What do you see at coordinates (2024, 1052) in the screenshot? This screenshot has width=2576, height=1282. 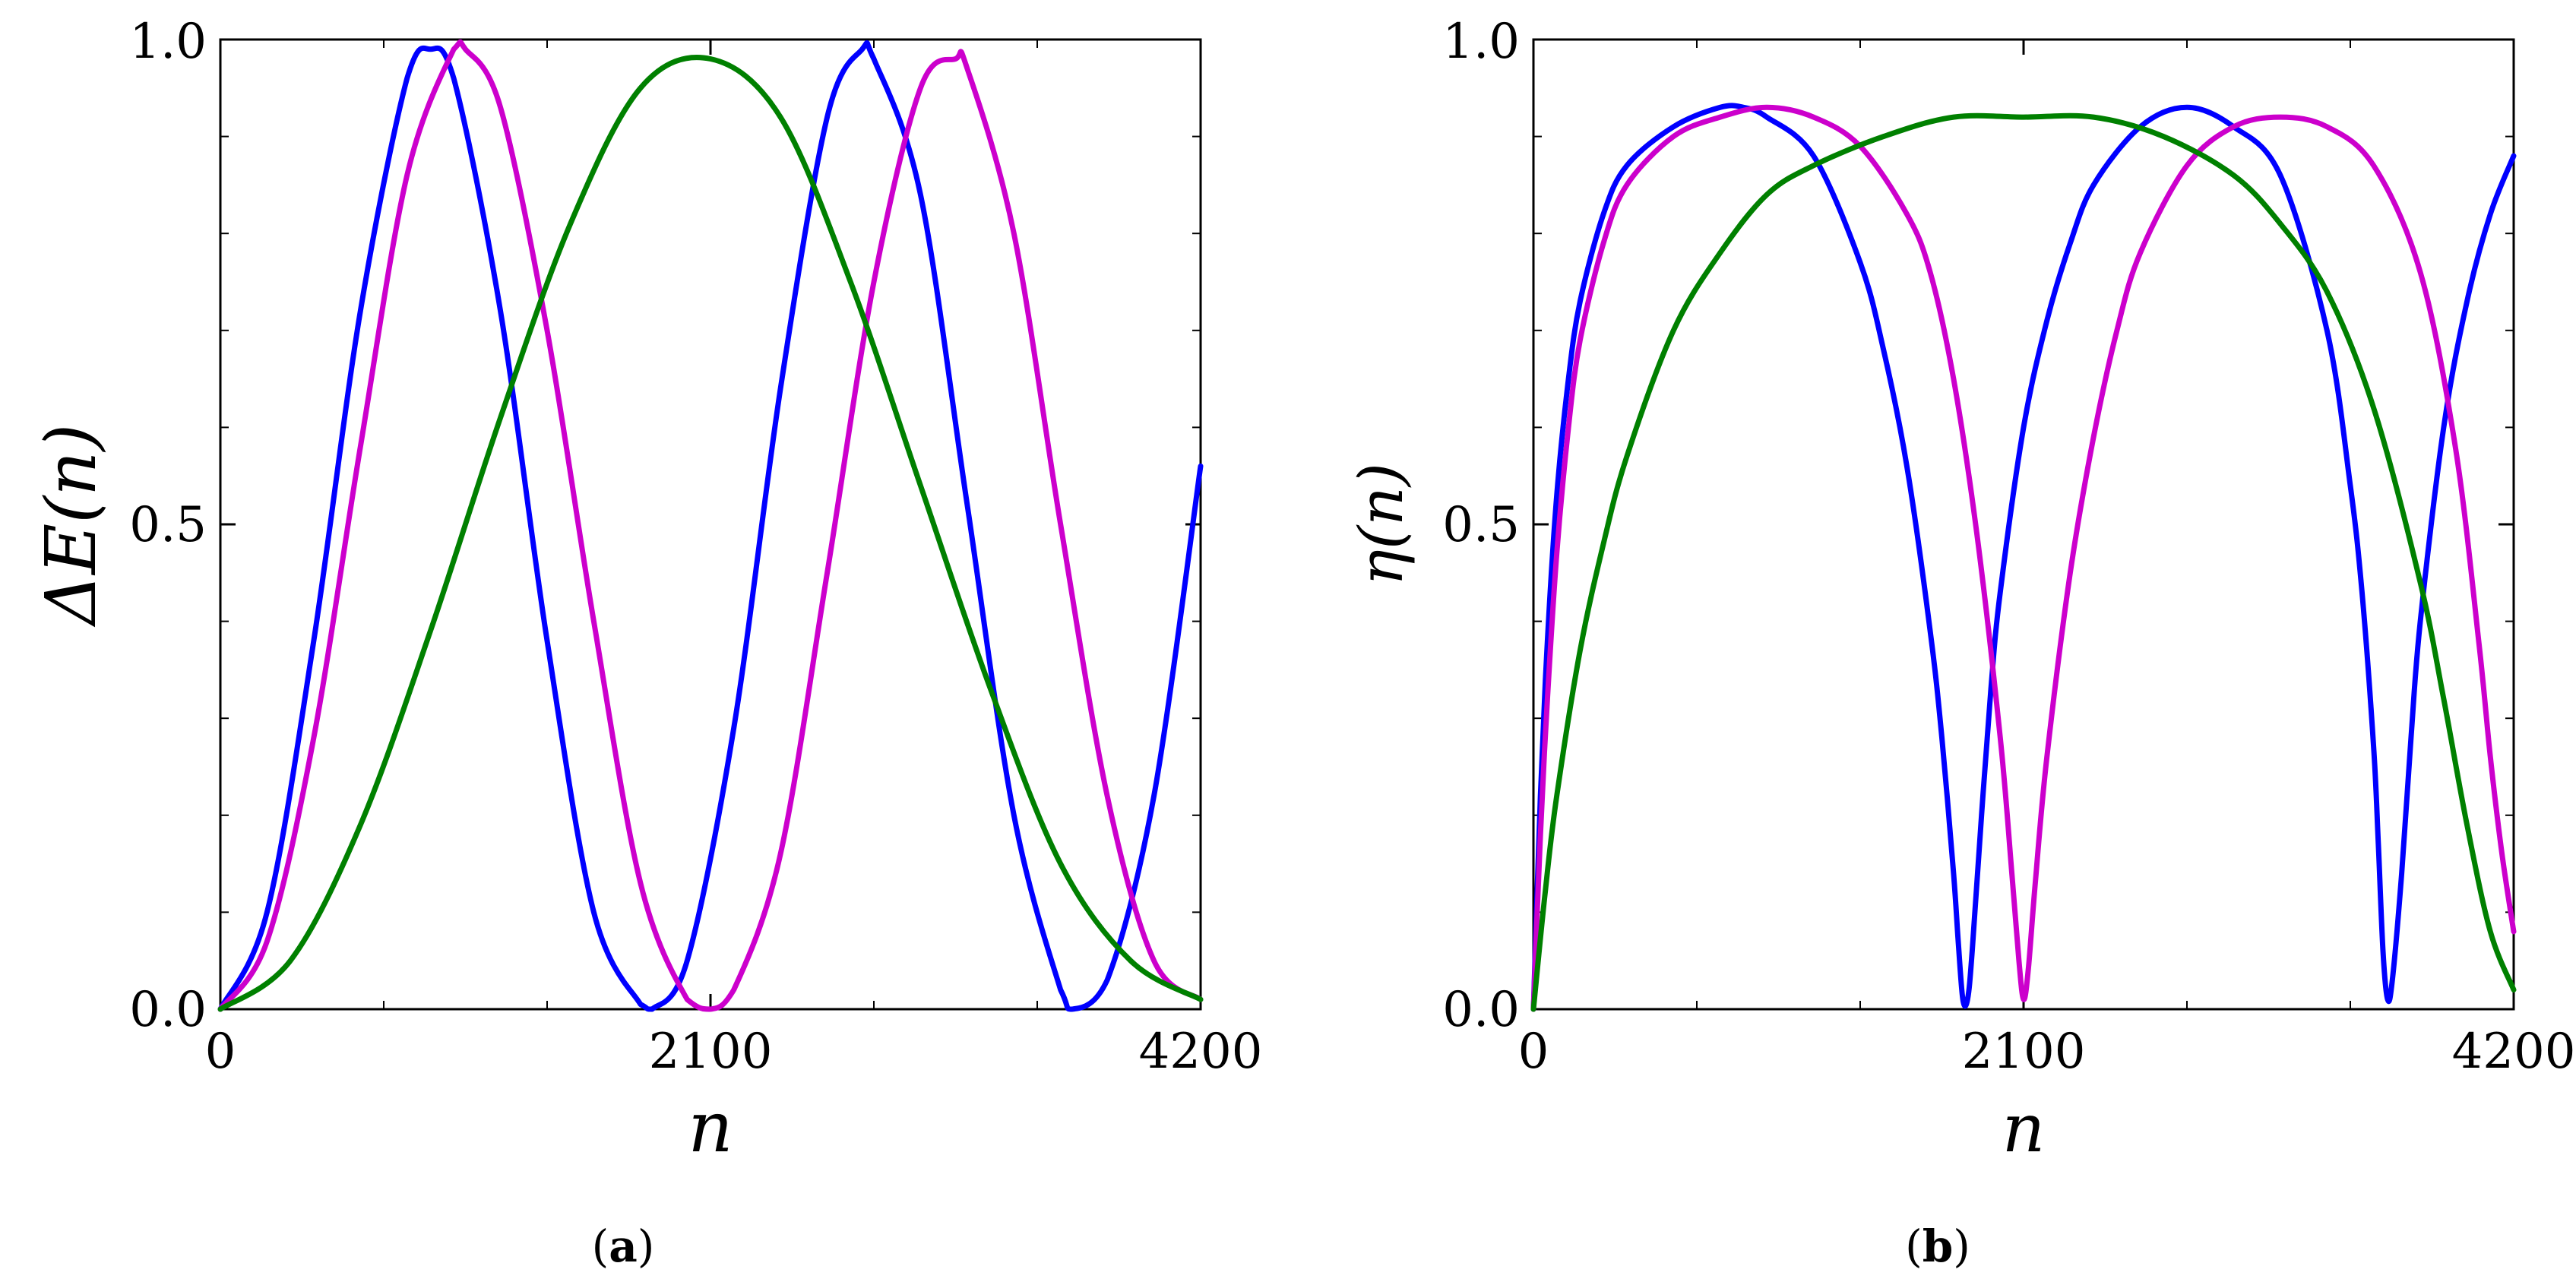 I see `panel-b-xtick-1: 2100` at bounding box center [2024, 1052].